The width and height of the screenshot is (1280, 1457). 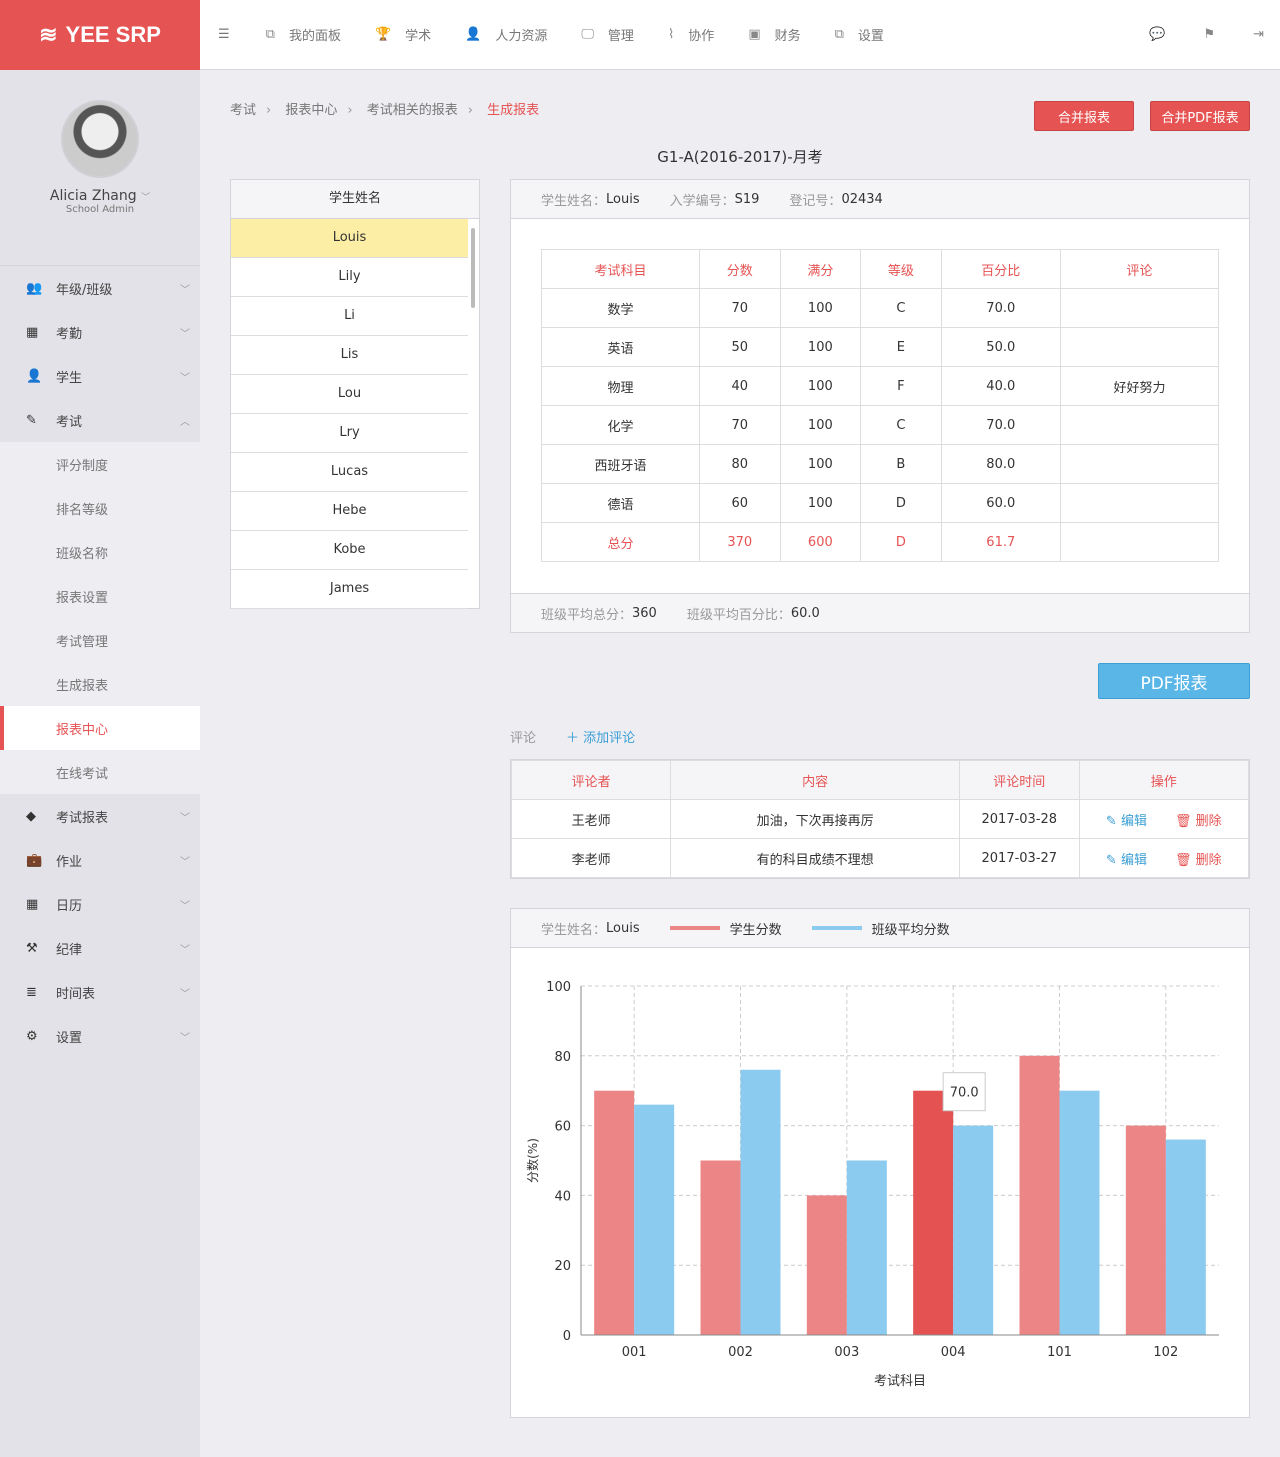 What do you see at coordinates (620, 542) in the screenshot?
I see `table-cell: 总分` at bounding box center [620, 542].